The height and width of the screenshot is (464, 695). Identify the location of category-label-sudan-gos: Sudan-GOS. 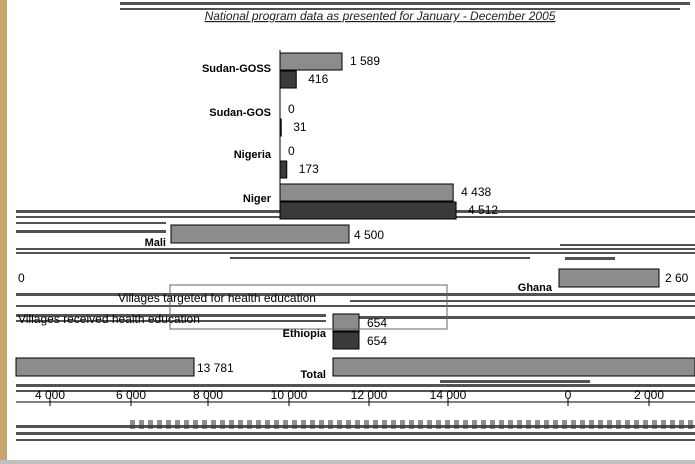
(240, 113).